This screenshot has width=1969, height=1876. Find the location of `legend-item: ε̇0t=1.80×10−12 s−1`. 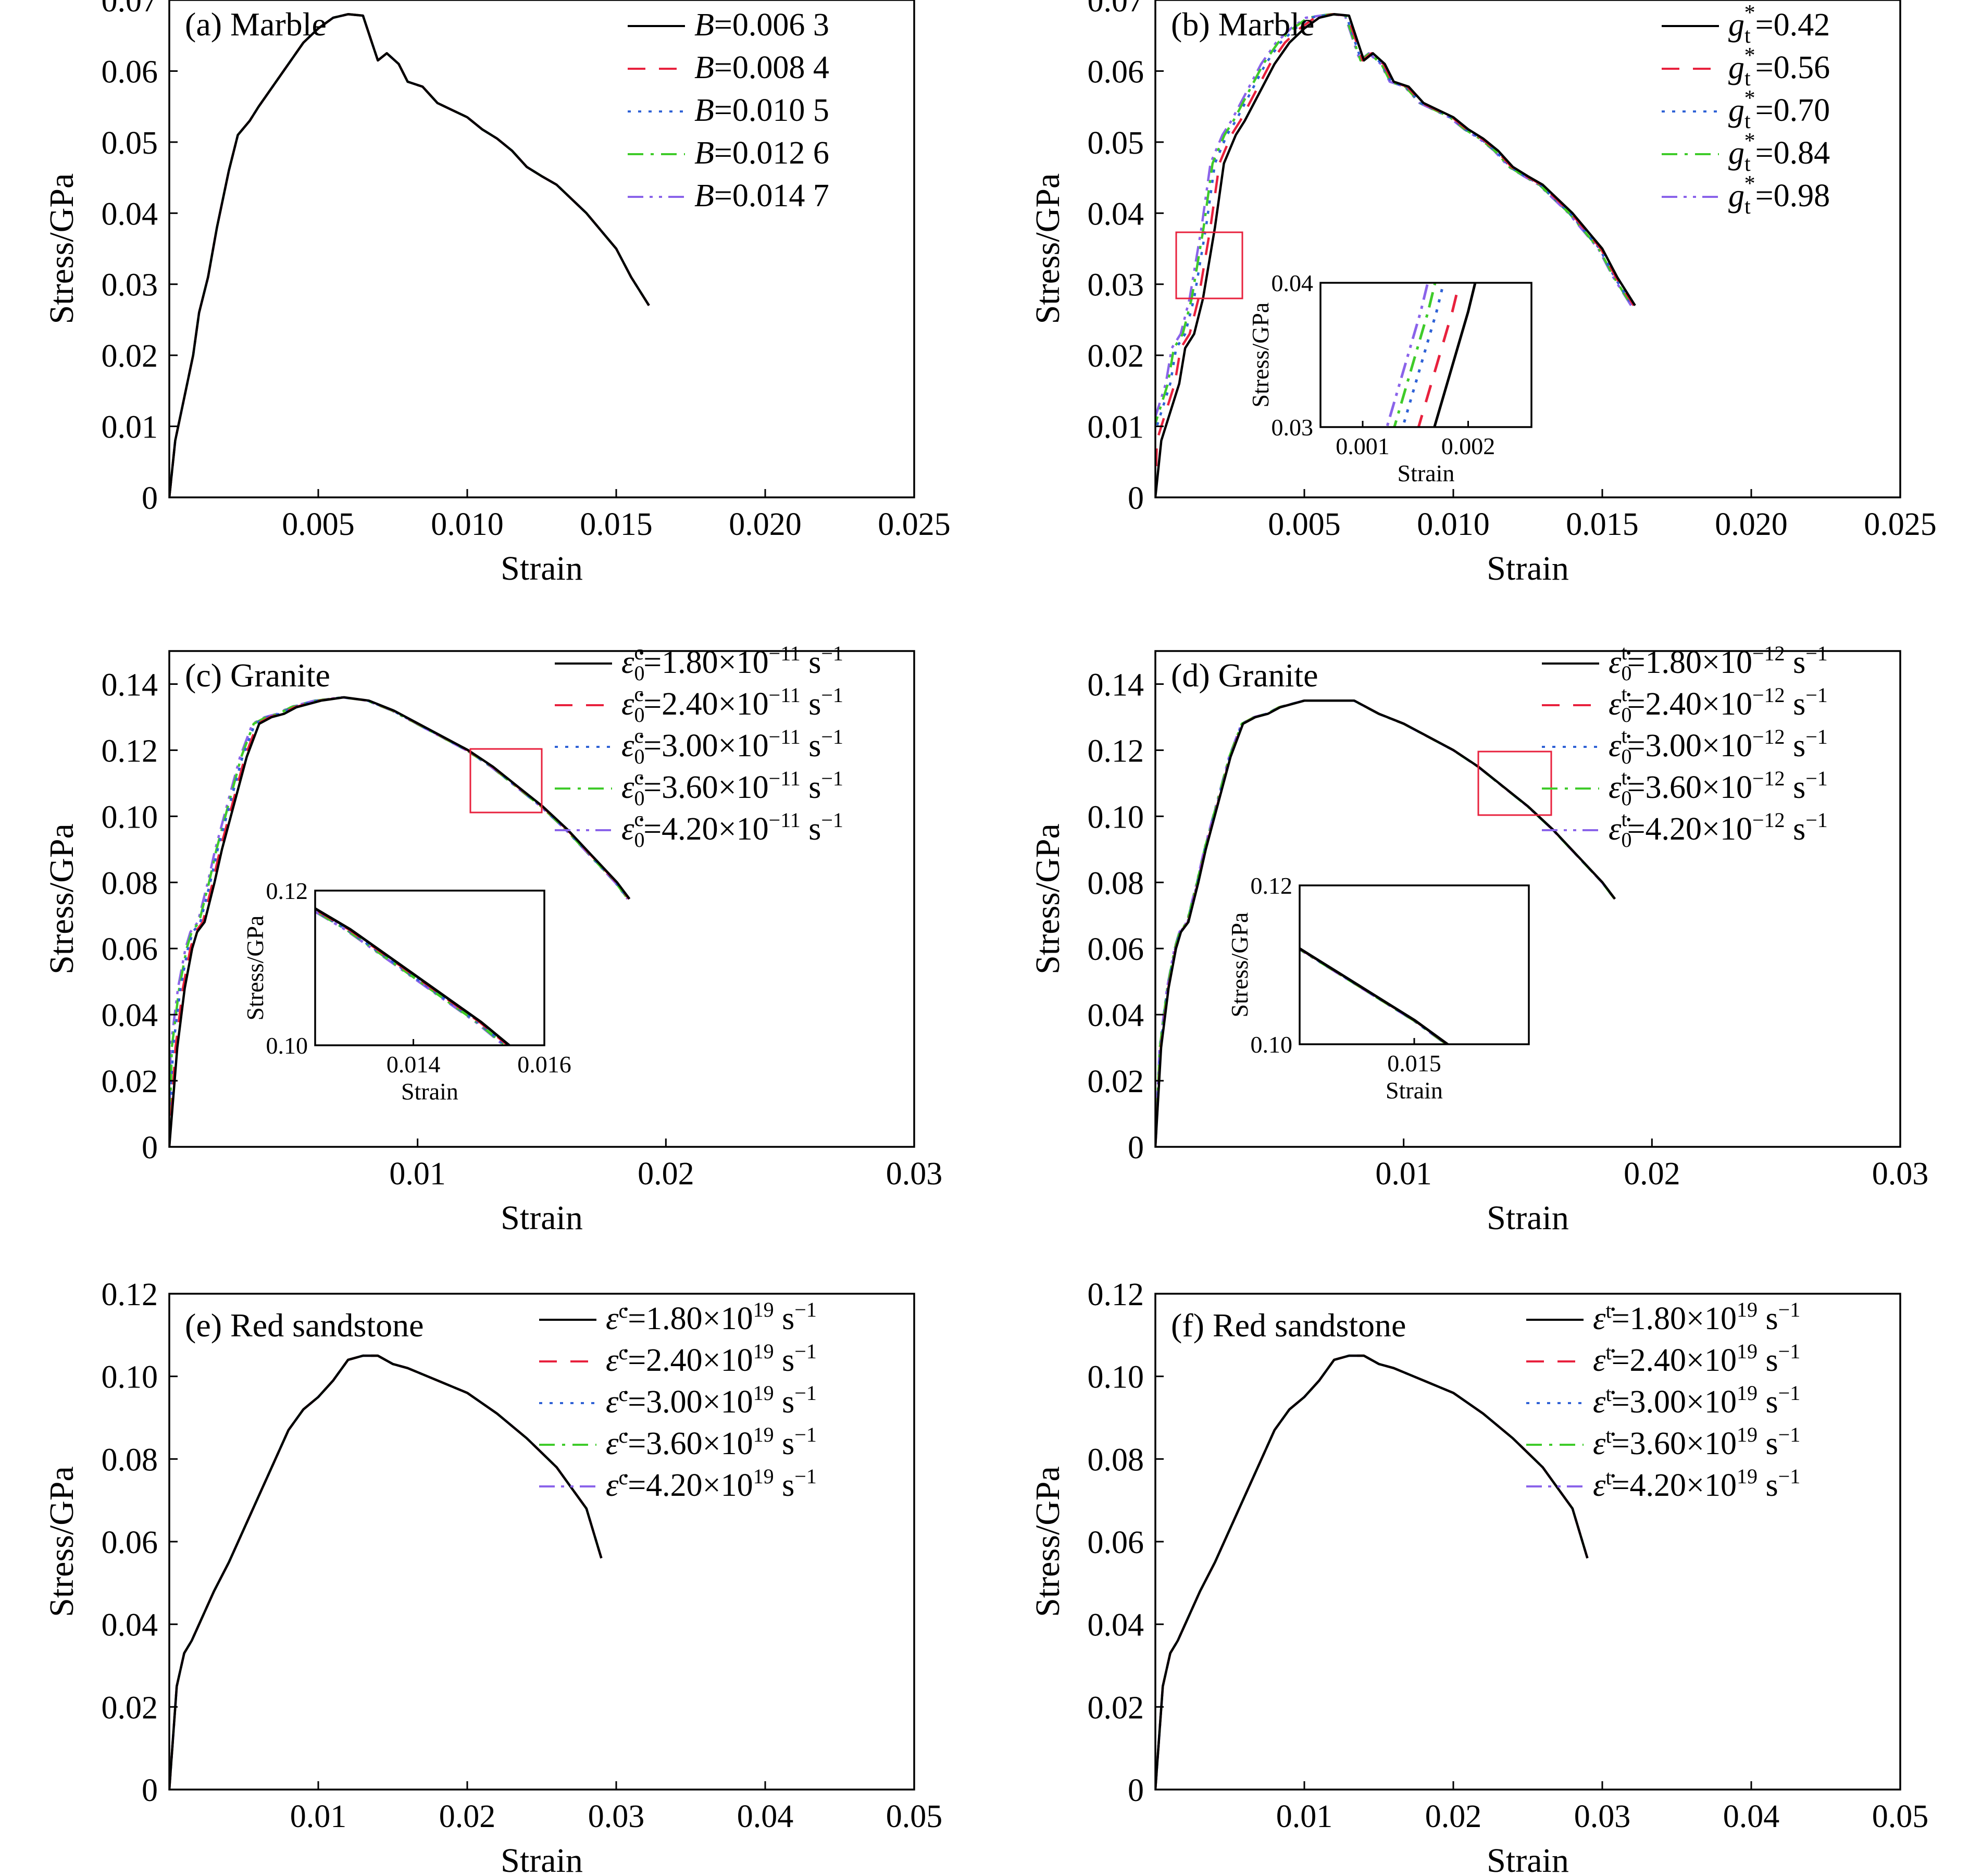

legend-item: ε̇0t=1.80×10−12 s−1 is located at coordinates (1685, 663).